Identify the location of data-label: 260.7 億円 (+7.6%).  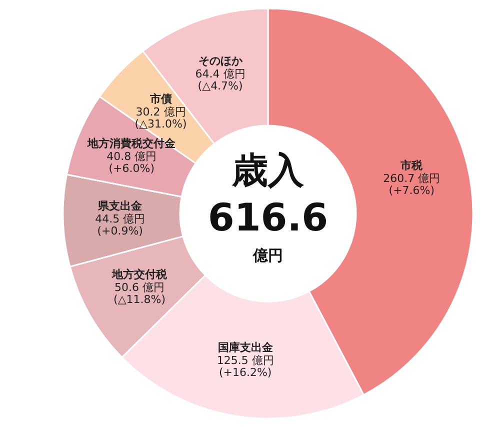
(411, 184).